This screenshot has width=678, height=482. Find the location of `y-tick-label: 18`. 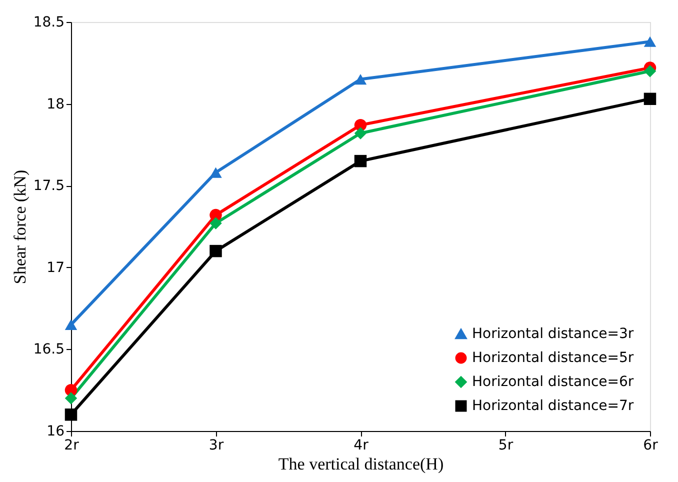

y-tick-label: 18 is located at coordinates (55, 104).